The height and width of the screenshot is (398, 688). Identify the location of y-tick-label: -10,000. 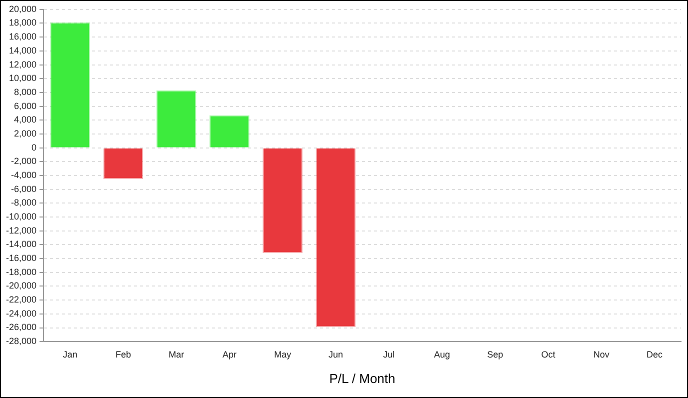
(21, 217).